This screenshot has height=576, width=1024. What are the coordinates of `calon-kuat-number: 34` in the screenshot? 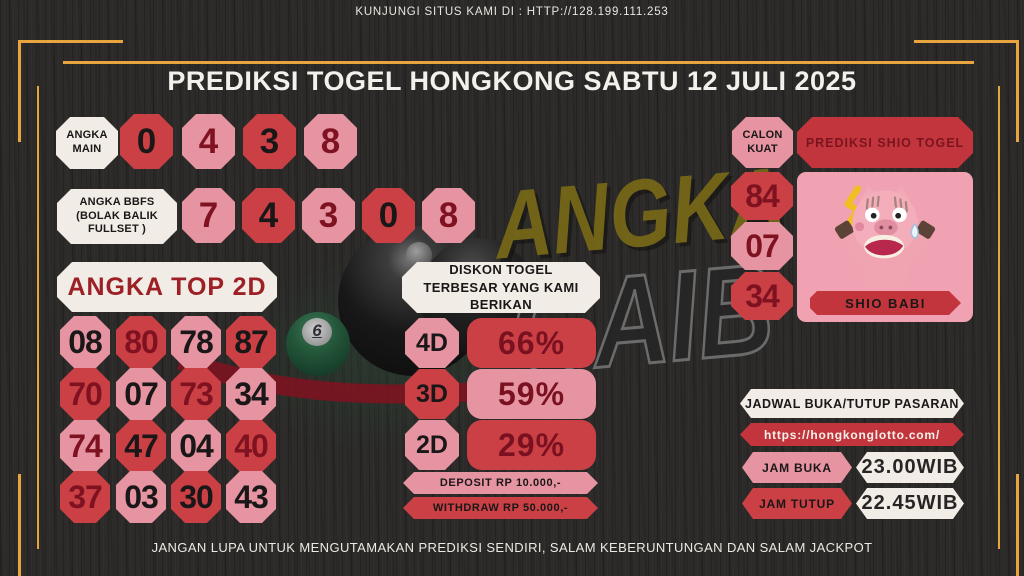 It's located at (762, 296).